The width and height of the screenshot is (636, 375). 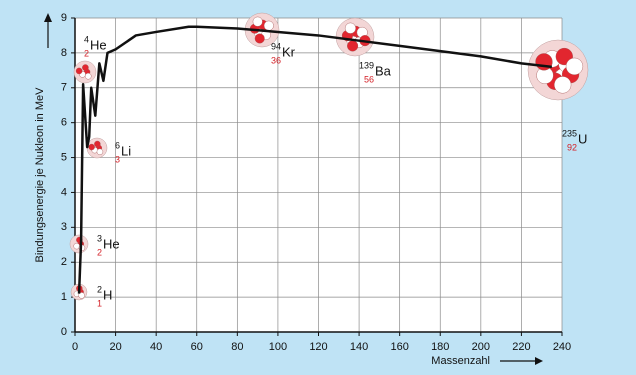 What do you see at coordinates (64, 123) in the screenshot?
I see `y-tick-label: 6` at bounding box center [64, 123].